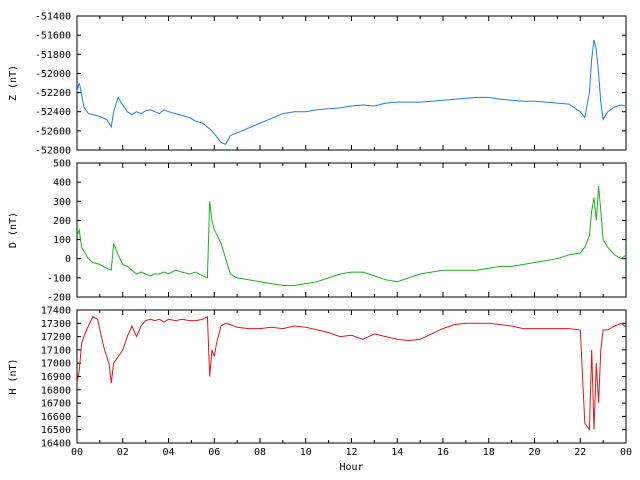  I want to click on y-tick-label: 16800, so click(56, 390).